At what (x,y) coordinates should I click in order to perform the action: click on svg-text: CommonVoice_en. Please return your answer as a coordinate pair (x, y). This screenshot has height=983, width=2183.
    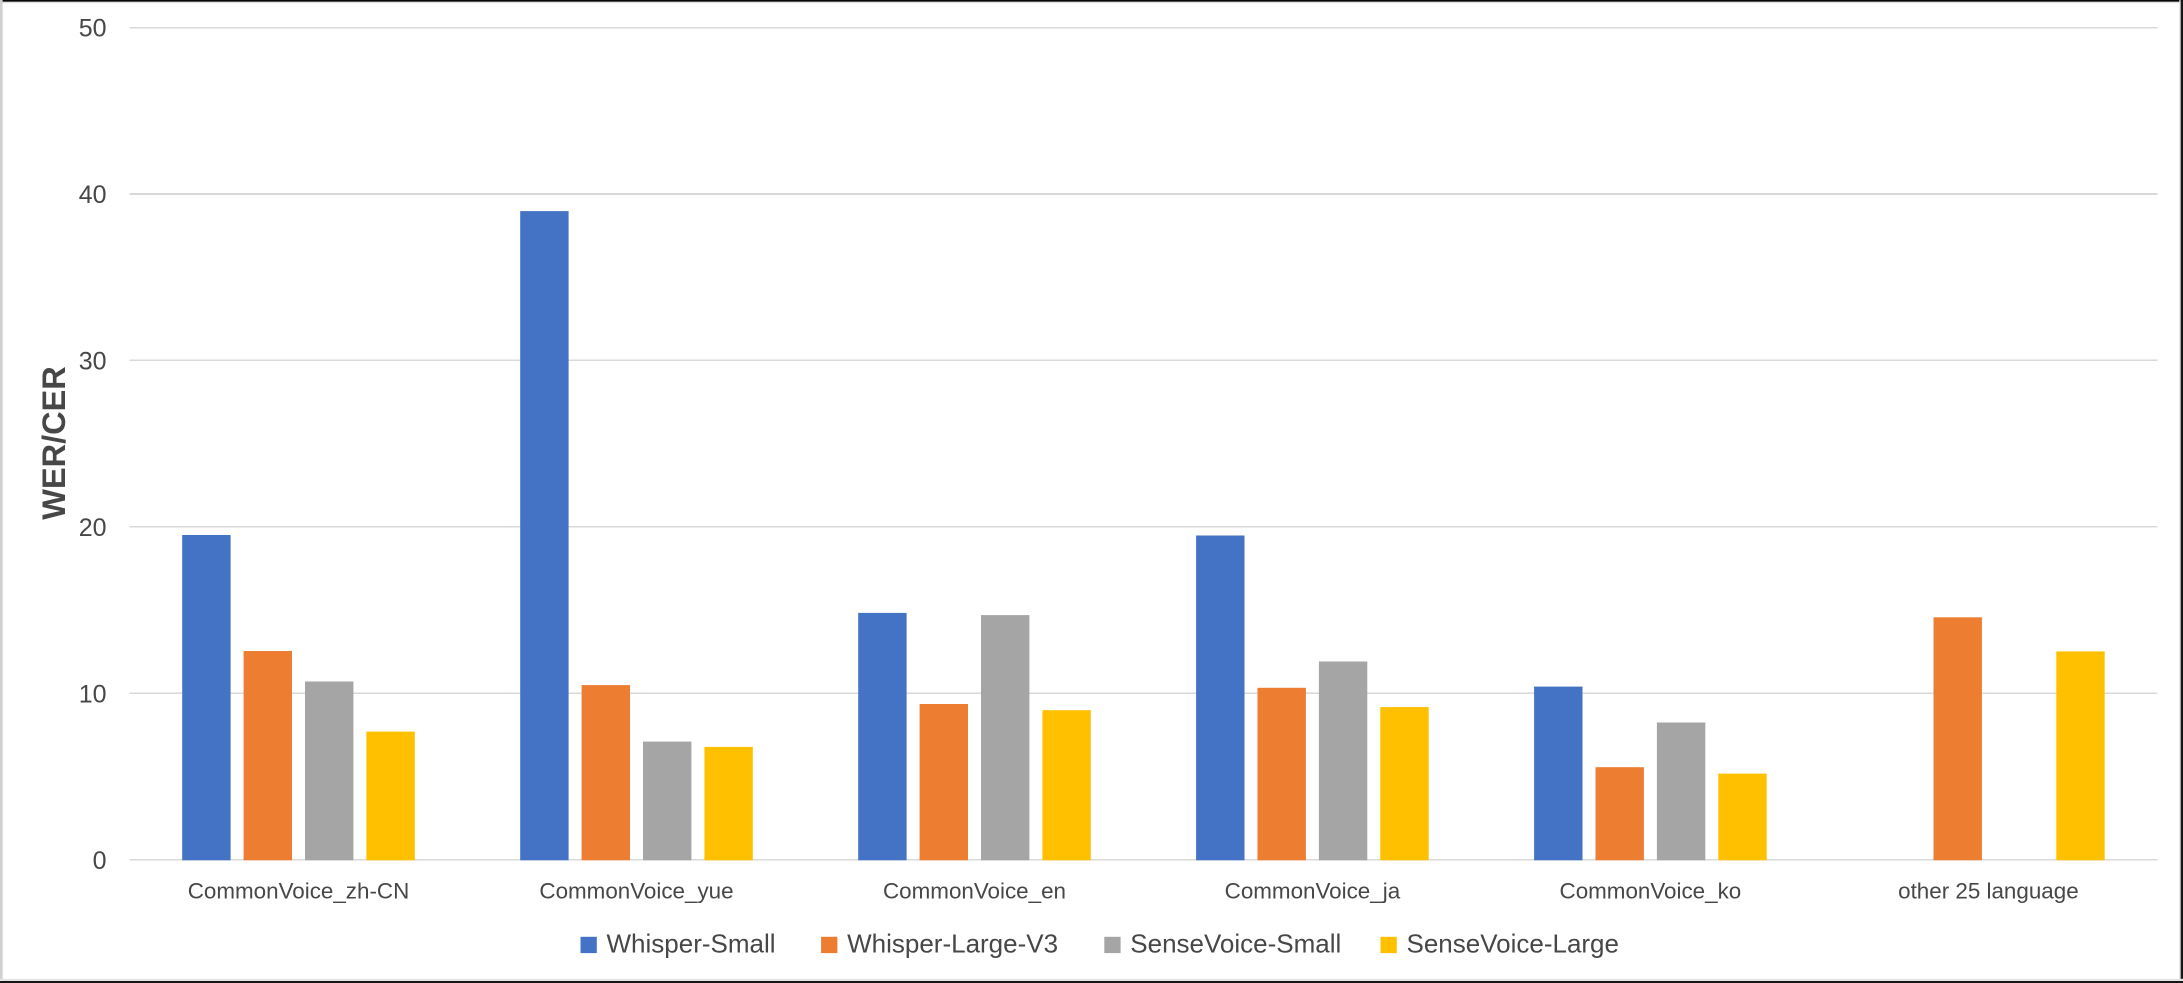
    Looking at the image, I should click on (974, 891).